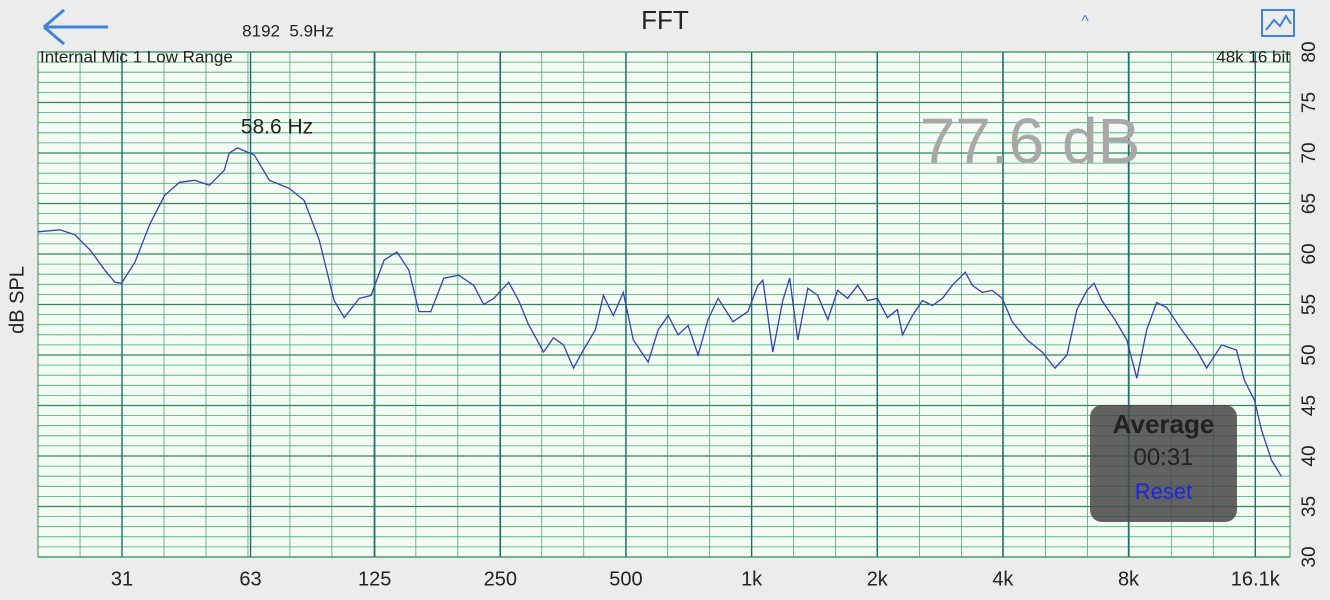  What do you see at coordinates (1309, 152) in the screenshot?
I see `y-tick-label: 70` at bounding box center [1309, 152].